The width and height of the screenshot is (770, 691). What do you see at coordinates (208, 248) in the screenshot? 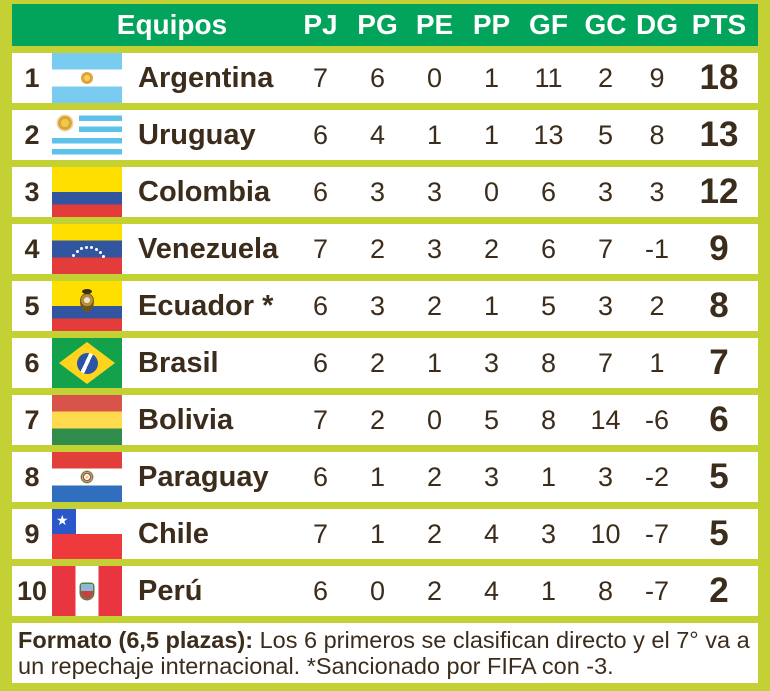
I see `team-name: Venezuela` at bounding box center [208, 248].